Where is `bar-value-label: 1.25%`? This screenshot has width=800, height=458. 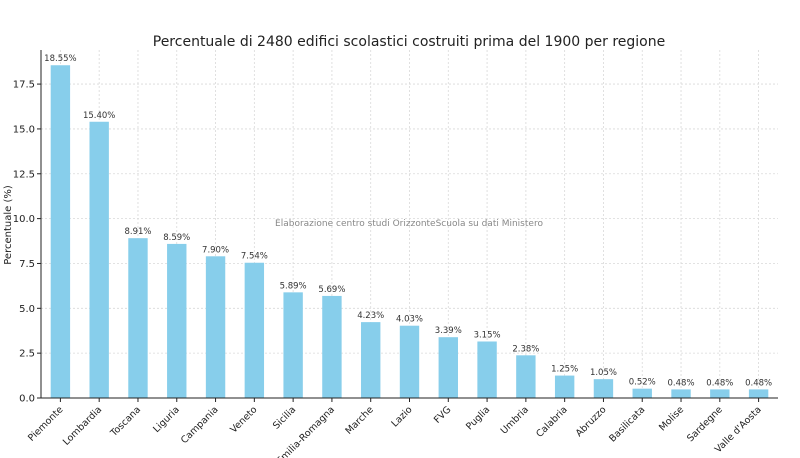 bar-value-label: 1.25% is located at coordinates (564, 370).